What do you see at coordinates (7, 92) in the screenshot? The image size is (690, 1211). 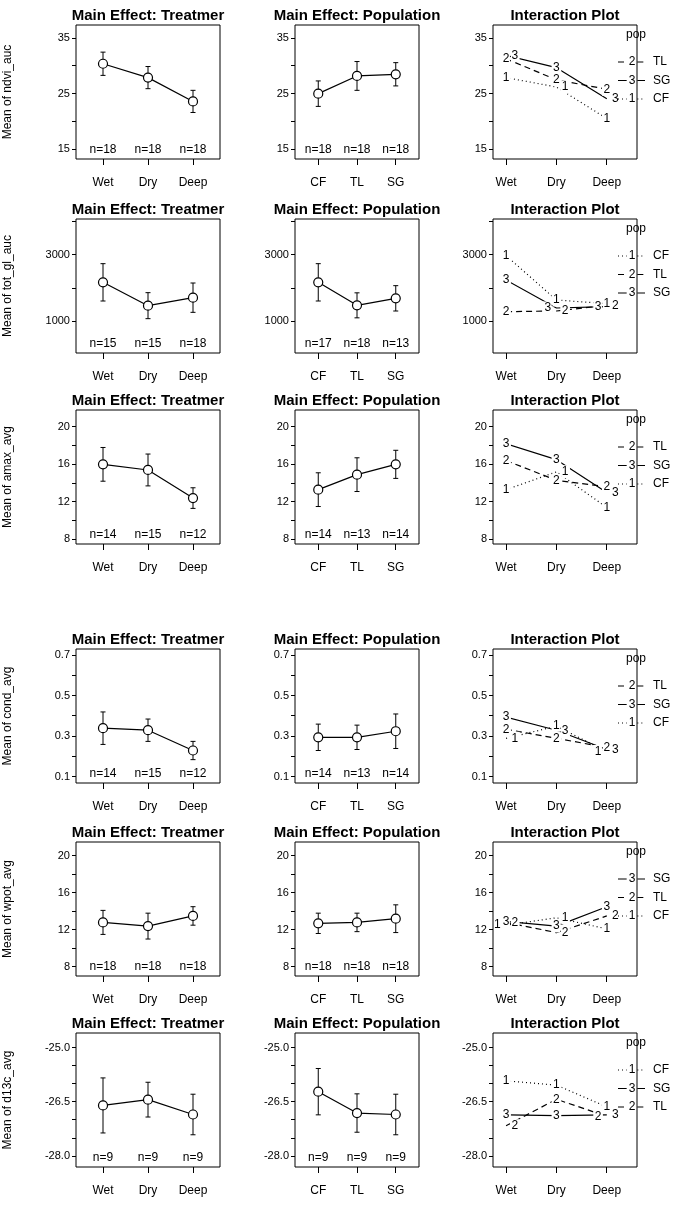 I see `y-axis-title: Mean of ndvi_auc` at bounding box center [7, 92].